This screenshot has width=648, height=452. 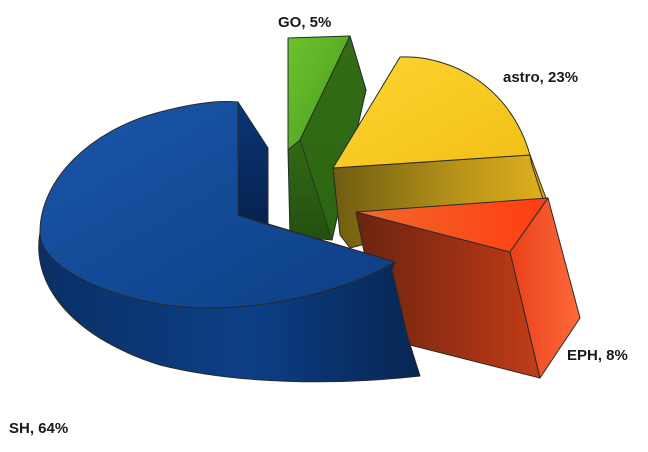 What do you see at coordinates (304, 22) in the screenshot?
I see `slice-label-go: GO, 5%` at bounding box center [304, 22].